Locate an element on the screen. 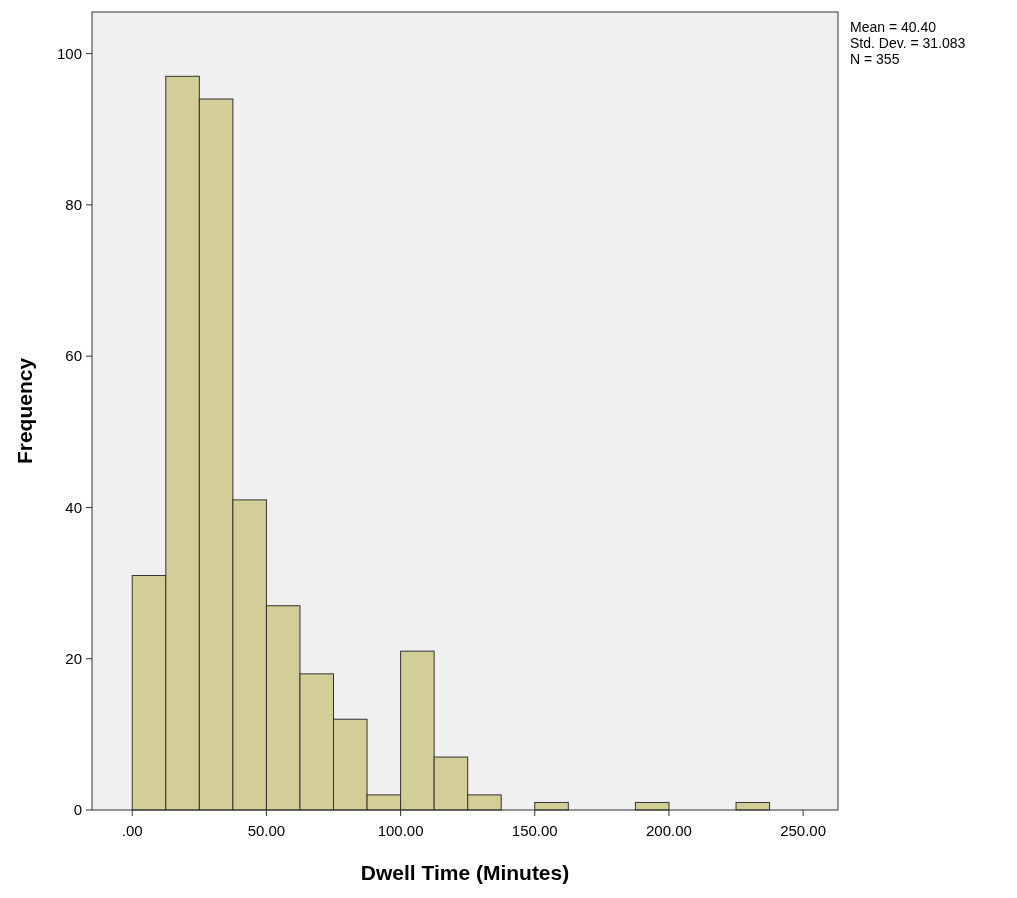 This screenshot has height=898, width=1017. x-tick-label: .00 is located at coordinates (132, 830).